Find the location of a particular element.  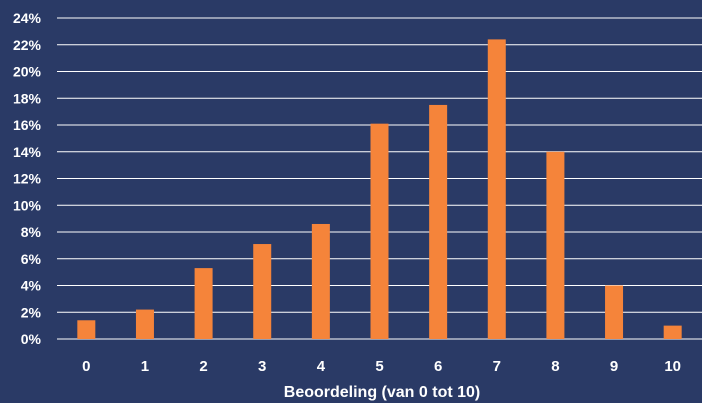

y-tick-label: 10% is located at coordinates (27, 205).